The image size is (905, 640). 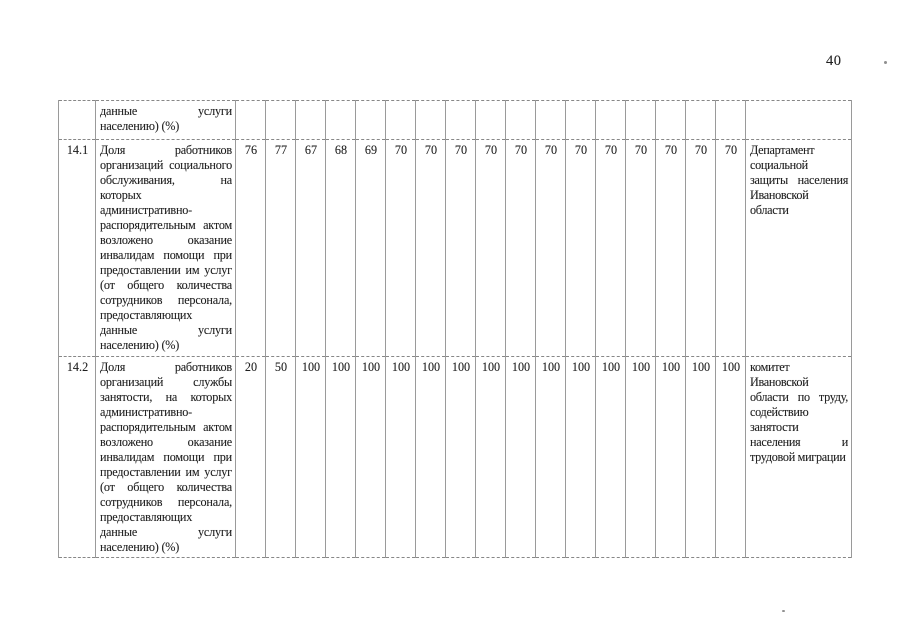 I want to click on text-line: занятости, на которых, so click(x=166, y=397).